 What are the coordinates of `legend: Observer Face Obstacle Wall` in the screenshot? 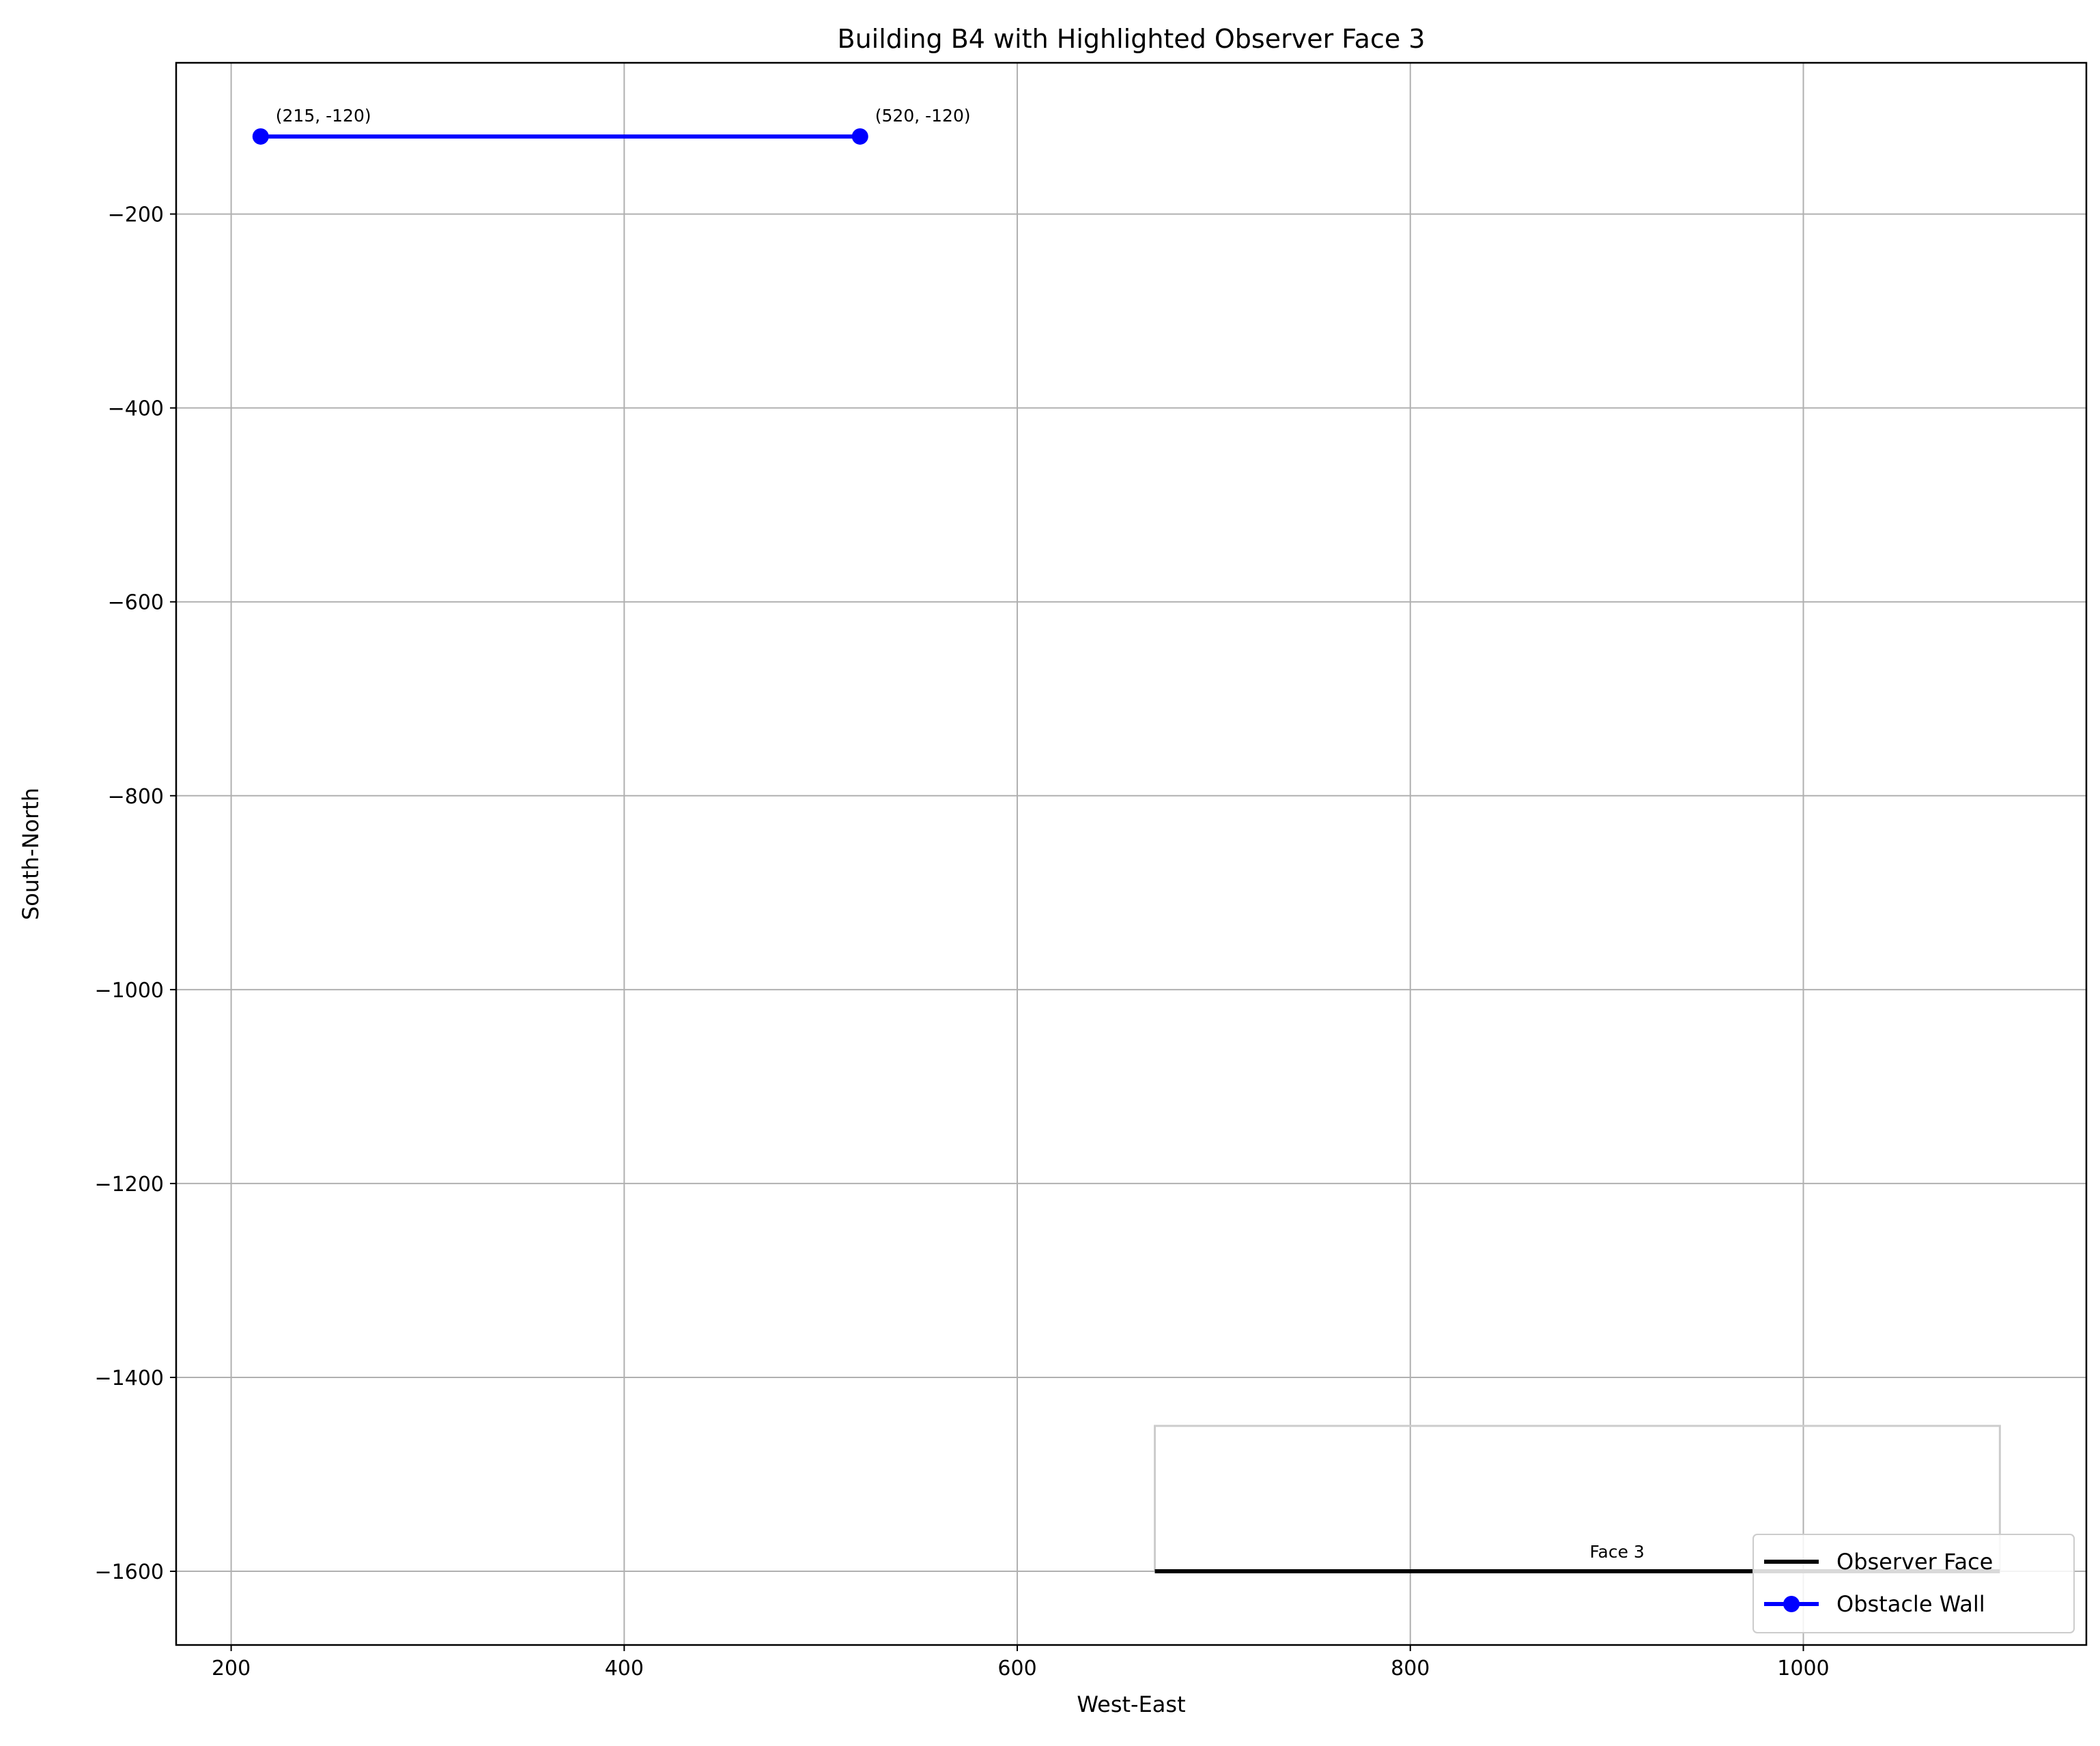 It's located at (1914, 1583).